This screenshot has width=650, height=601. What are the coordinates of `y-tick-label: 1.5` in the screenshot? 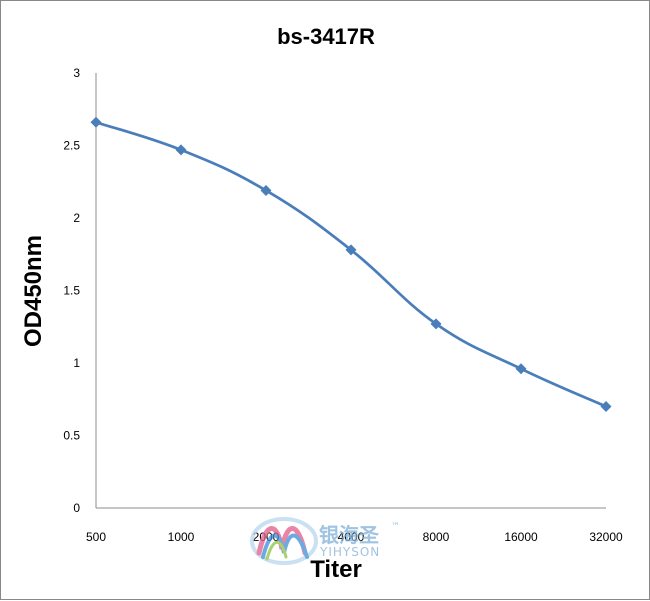 It's located at (71, 291).